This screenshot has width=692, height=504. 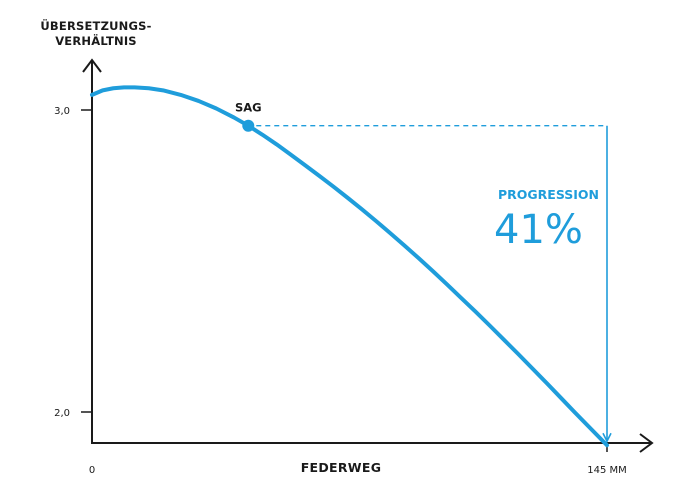 I want to click on progression-label: PROGRESSION, so click(x=548, y=194).